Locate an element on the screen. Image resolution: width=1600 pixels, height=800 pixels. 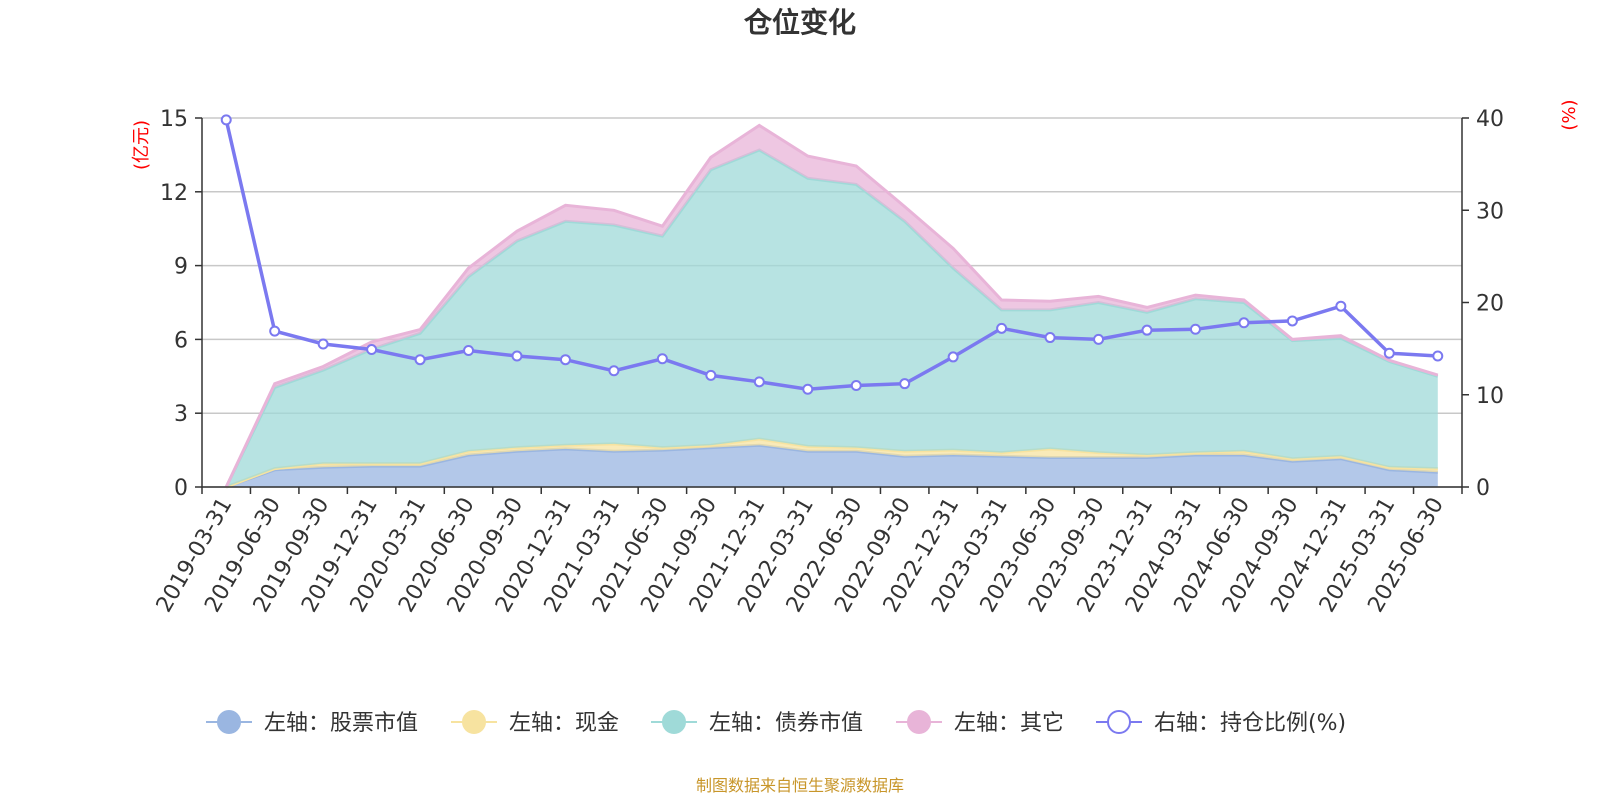
legend: 左轴：股票市值 左轴：现金 左轴：债券市值 左轴：其它 右轴：持仓比例(%) is located at coordinates (776, 723).